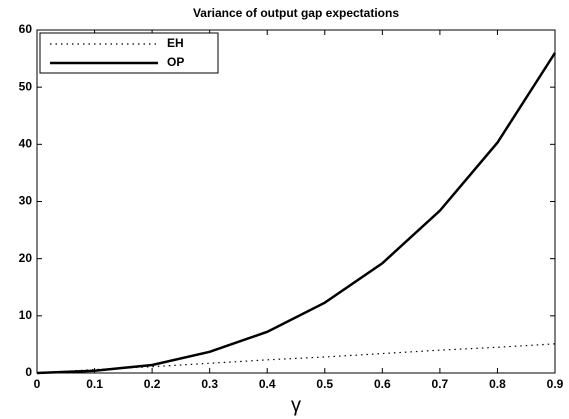  What do you see at coordinates (152, 384) in the screenshot?
I see `x-tick-label: 0.2` at bounding box center [152, 384].